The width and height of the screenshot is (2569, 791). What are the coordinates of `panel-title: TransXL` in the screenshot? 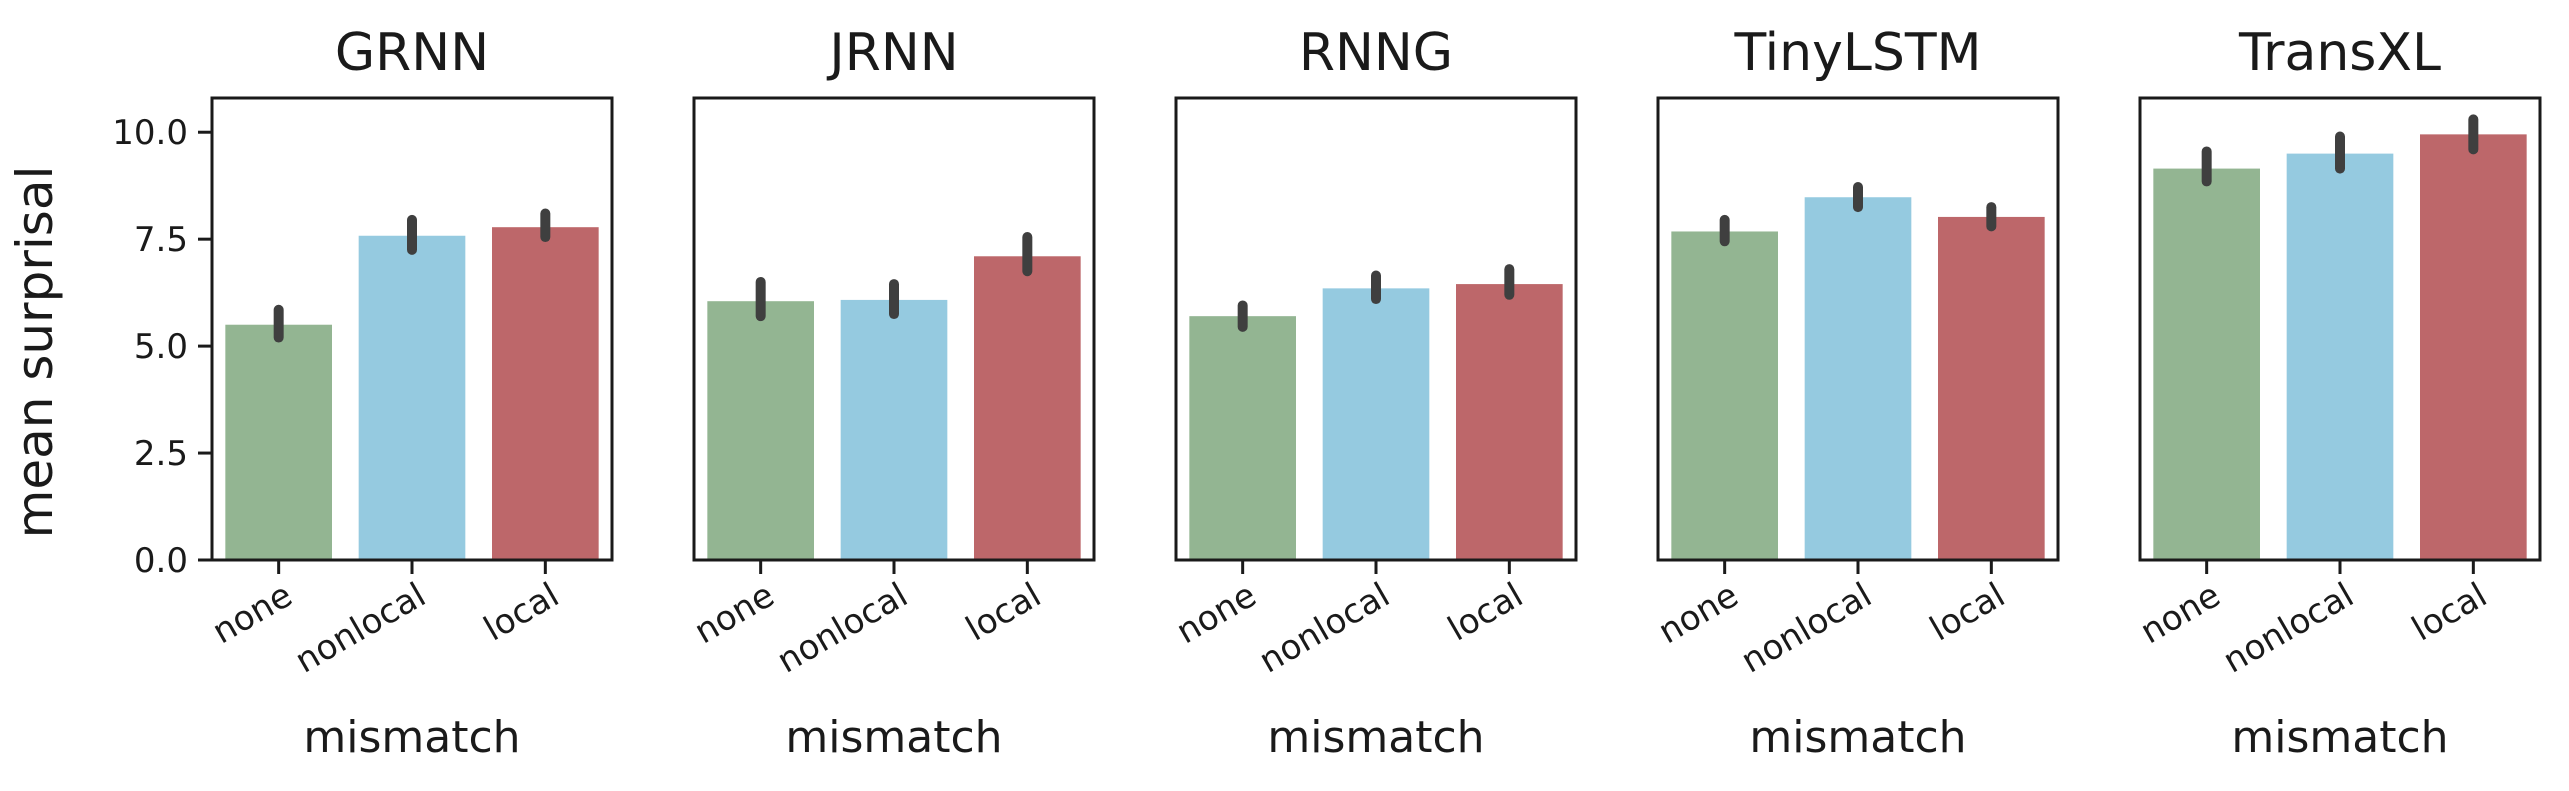 It's located at (2339, 53).